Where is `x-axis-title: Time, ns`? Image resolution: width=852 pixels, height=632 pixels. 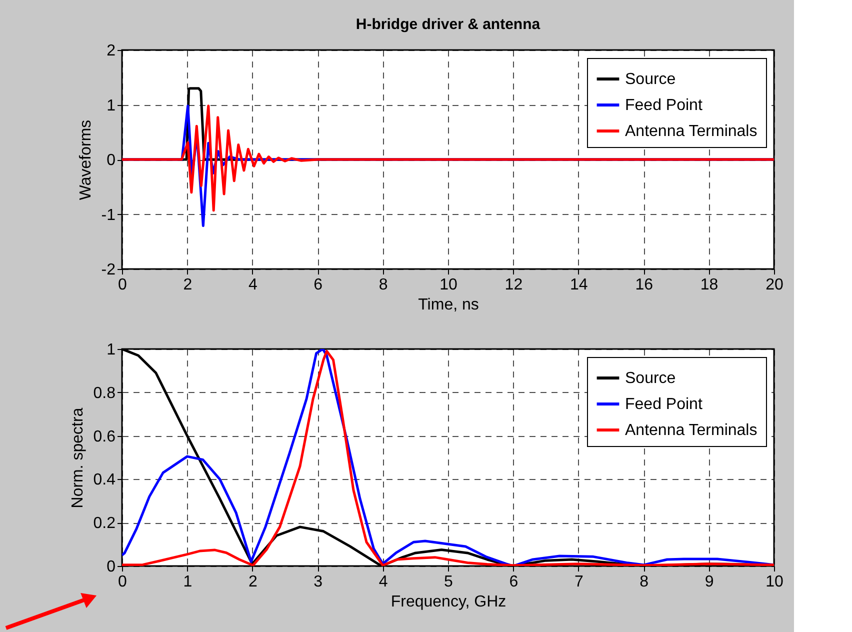 x-axis-title: Time, ns is located at coordinates (448, 305).